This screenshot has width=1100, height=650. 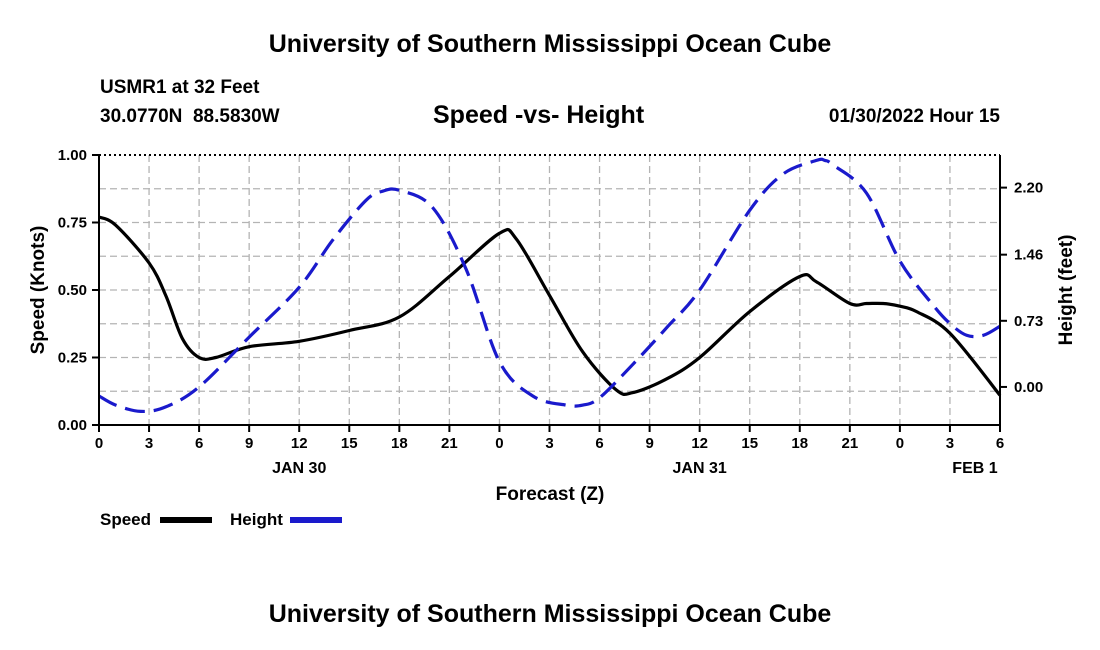 What do you see at coordinates (180, 87) in the screenshot?
I see `station-label: USMR1 at 32 Feet` at bounding box center [180, 87].